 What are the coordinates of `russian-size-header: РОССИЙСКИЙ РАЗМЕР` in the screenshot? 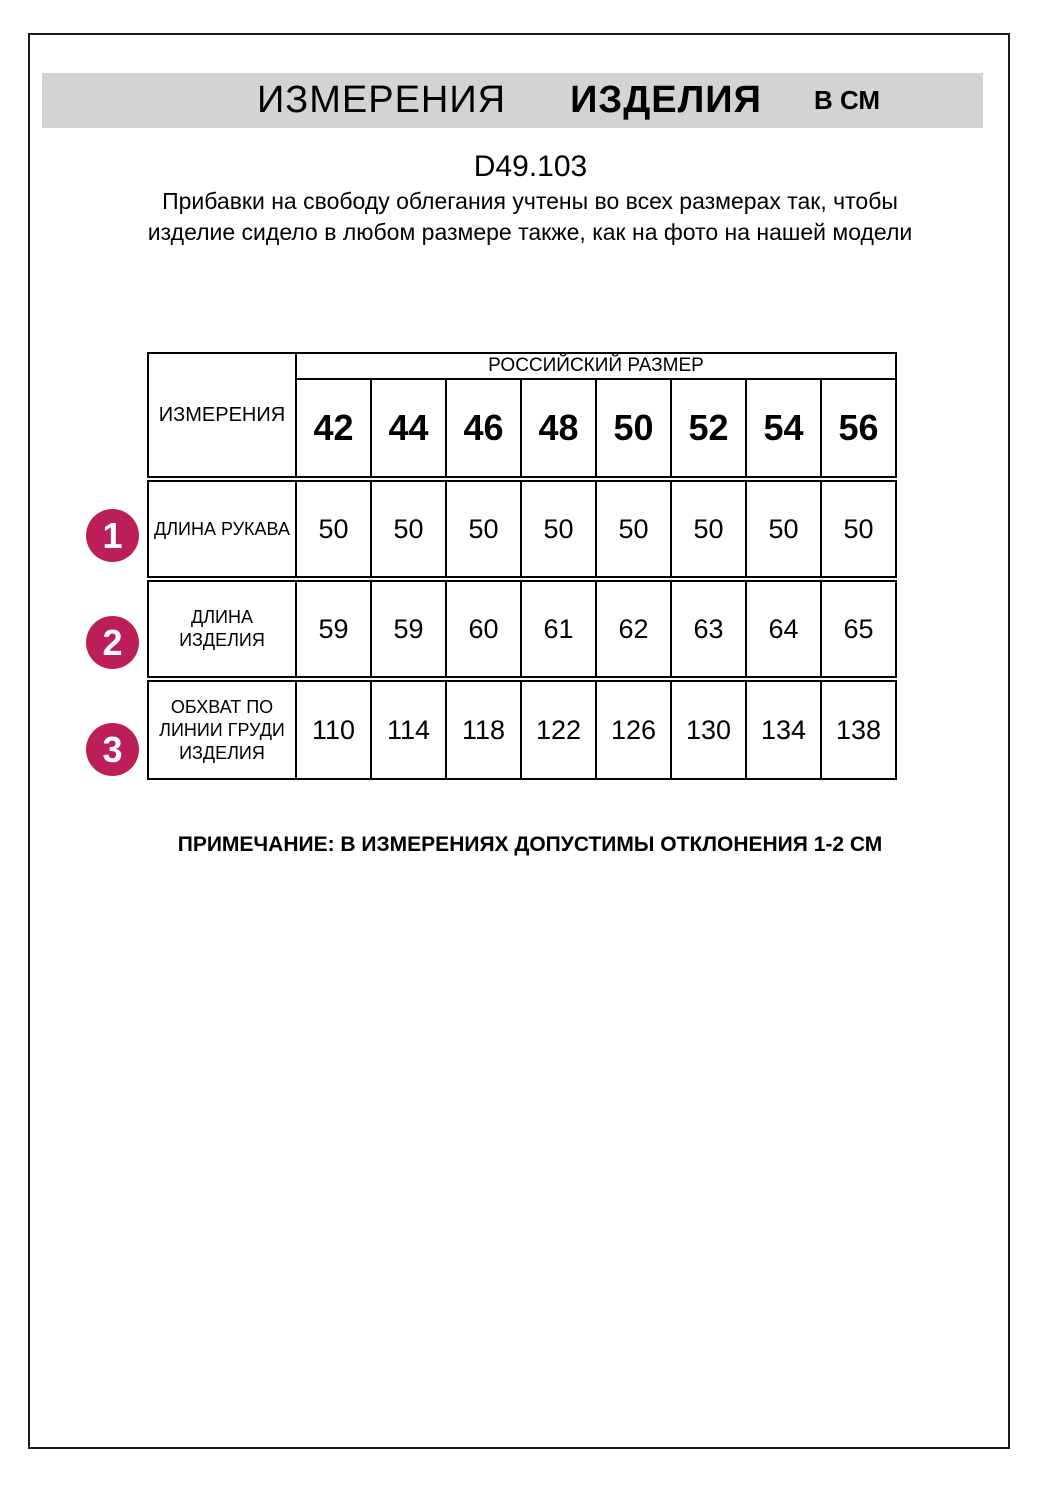 It's located at (596, 366).